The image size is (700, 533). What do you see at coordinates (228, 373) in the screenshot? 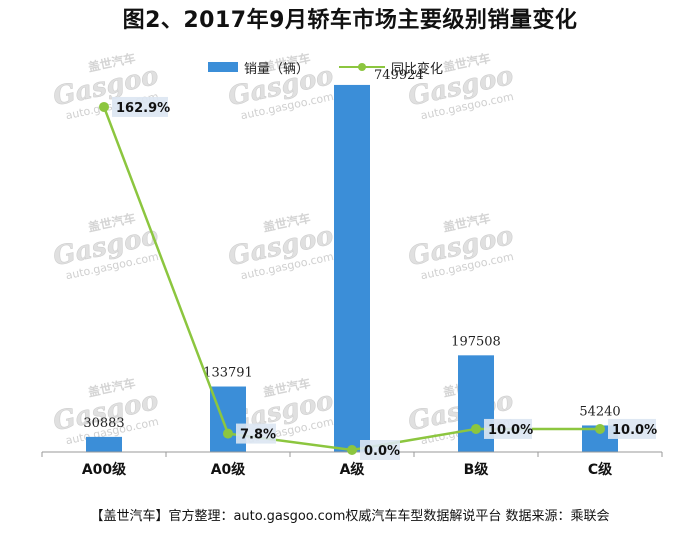
I see `bar-value-label: 133791` at bounding box center [228, 373].